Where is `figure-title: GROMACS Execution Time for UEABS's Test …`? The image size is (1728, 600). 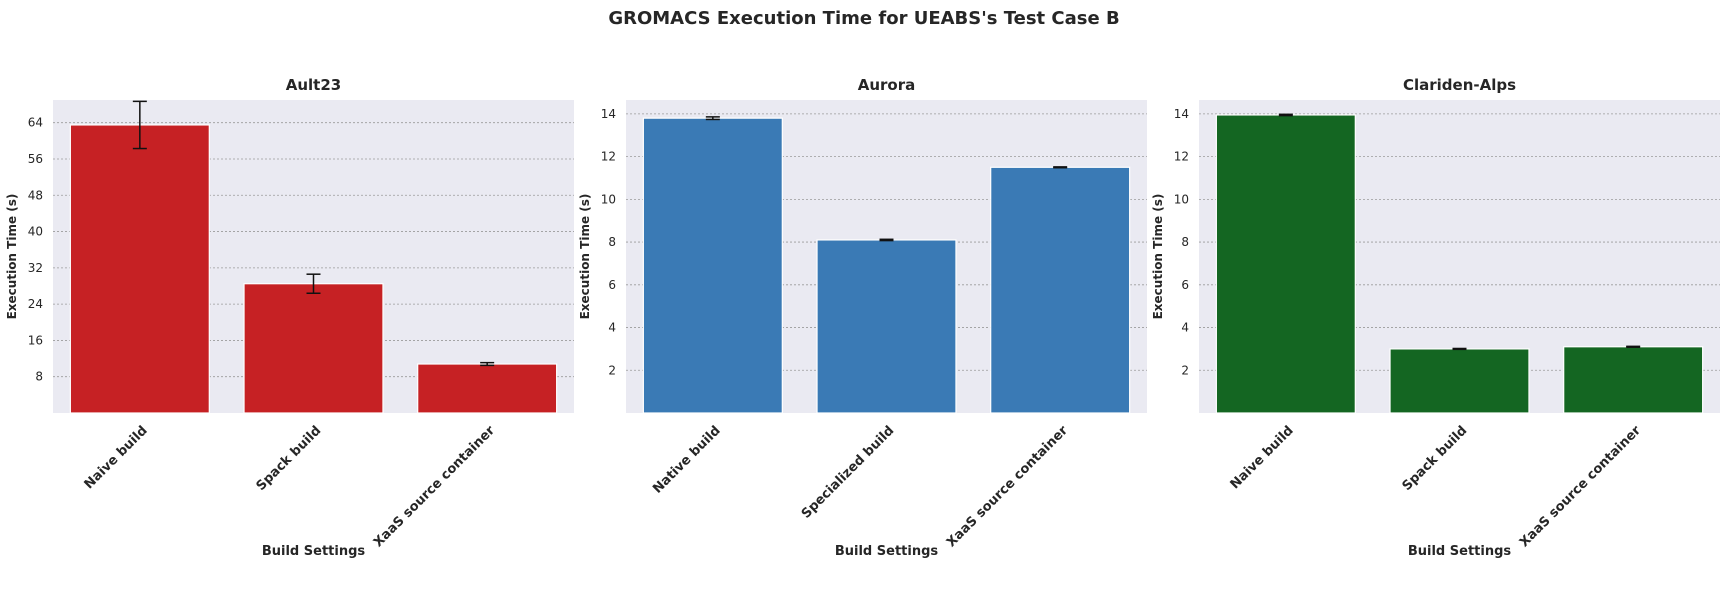 figure-title: GROMACS Execution Time for UEABS's Test … is located at coordinates (864, 18).